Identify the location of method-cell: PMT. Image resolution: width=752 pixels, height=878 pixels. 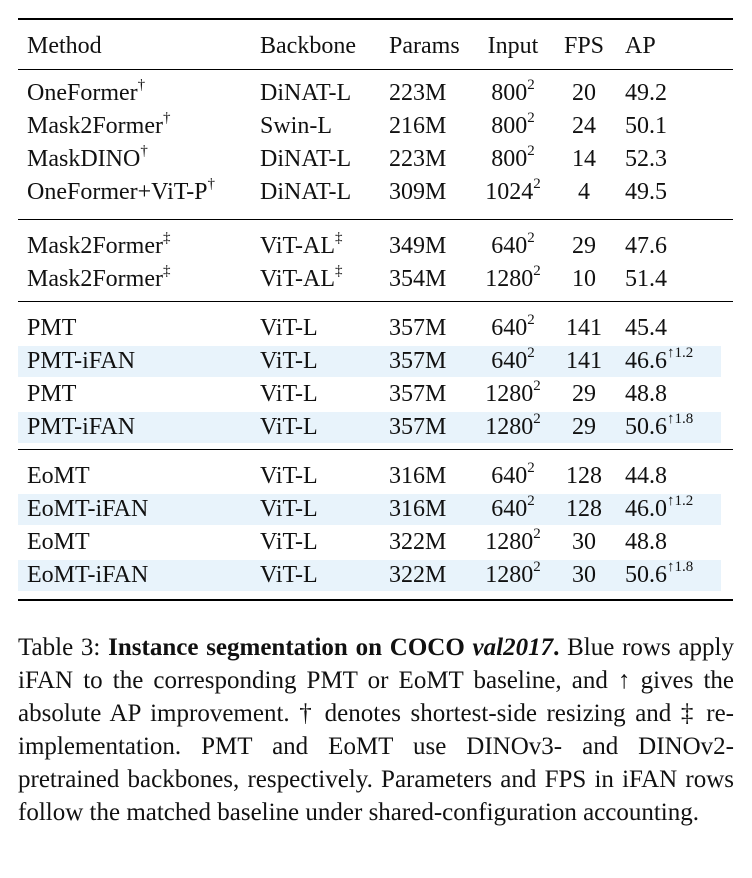
(51, 394).